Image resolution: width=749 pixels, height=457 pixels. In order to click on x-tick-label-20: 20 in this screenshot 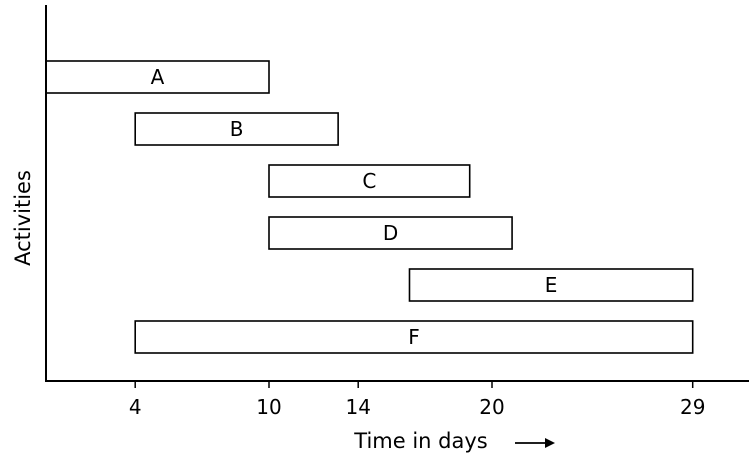, I will do `click(491, 407)`.